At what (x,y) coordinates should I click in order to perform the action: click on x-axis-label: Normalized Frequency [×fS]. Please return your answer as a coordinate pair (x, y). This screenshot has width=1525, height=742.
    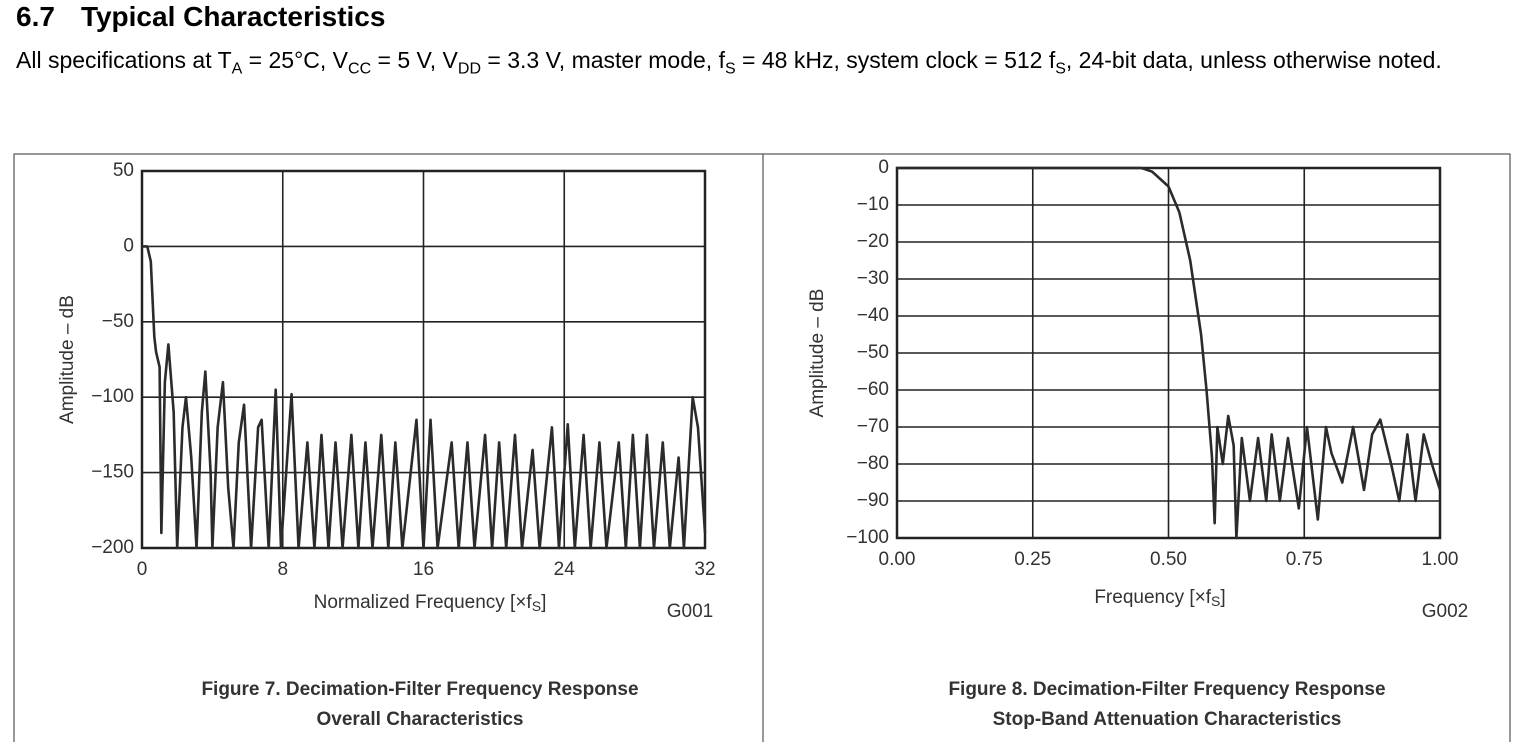
    Looking at the image, I should click on (430, 603).